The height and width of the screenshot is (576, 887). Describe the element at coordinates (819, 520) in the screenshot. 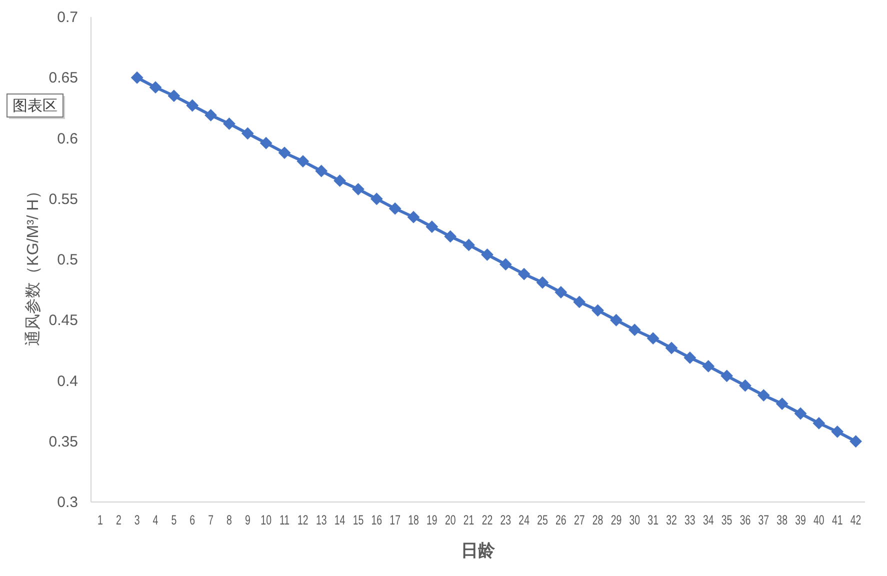

I see `x-tick-label: 40` at that location.